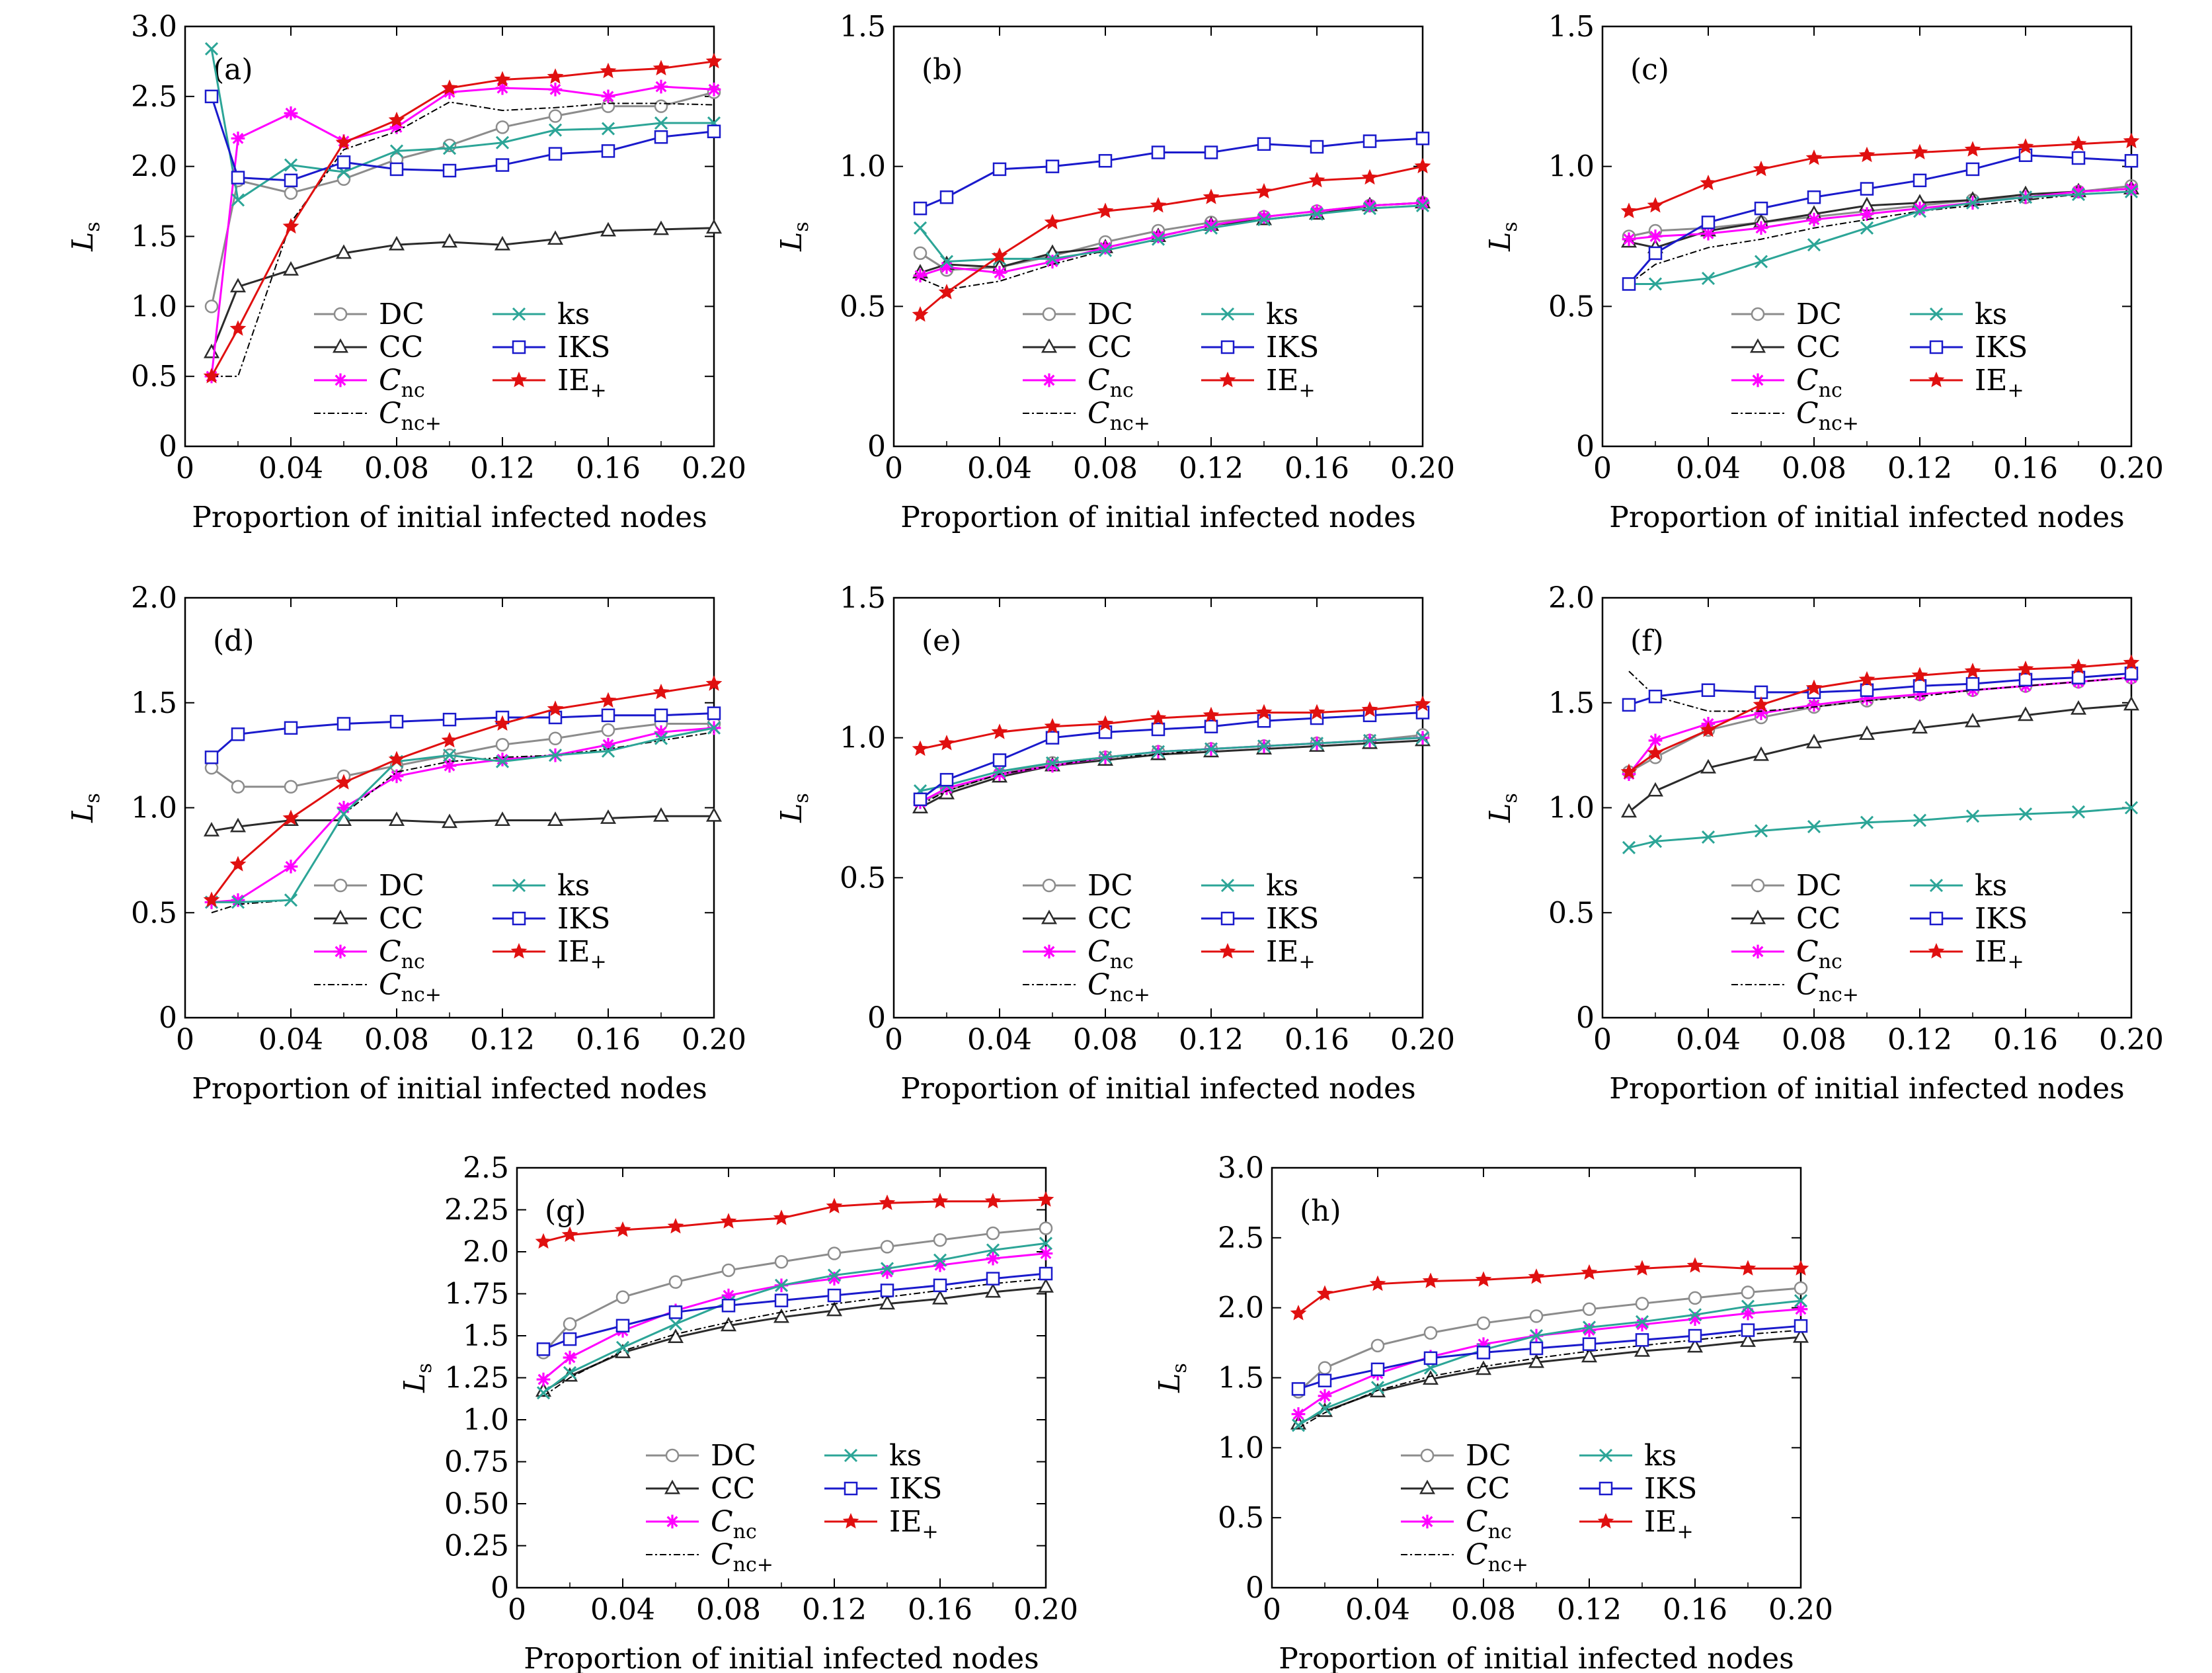 The height and width of the screenshot is (1673, 2212). I want to click on legend-label: ks, so click(573, 886).